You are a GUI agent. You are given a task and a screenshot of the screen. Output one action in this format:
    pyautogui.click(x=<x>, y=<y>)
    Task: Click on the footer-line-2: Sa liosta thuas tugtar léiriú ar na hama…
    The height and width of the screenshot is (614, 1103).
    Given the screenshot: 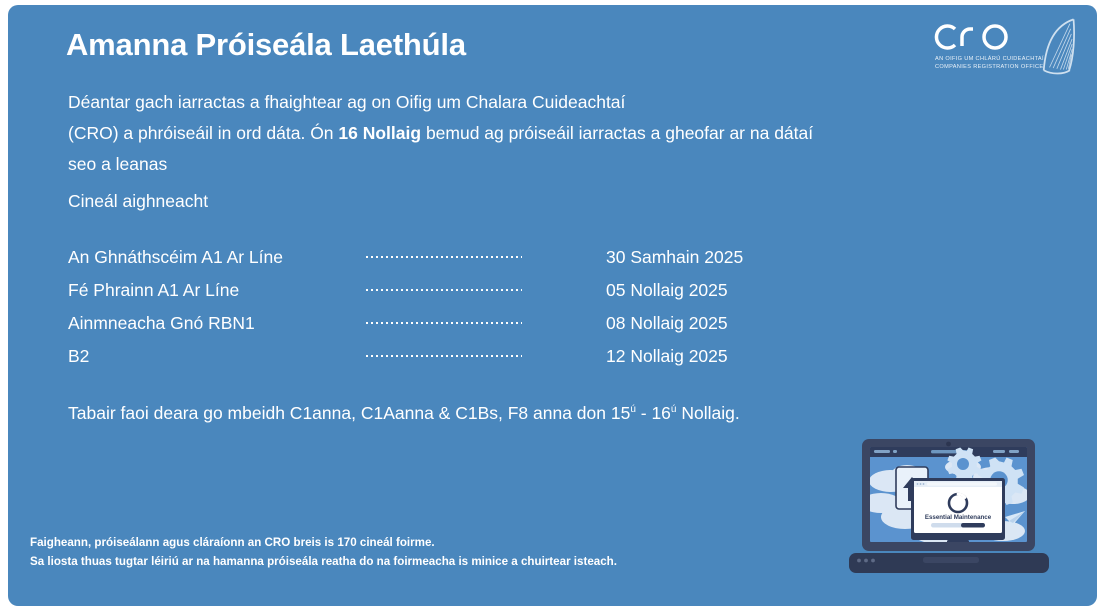 What is the action you would take?
    pyautogui.click(x=323, y=561)
    